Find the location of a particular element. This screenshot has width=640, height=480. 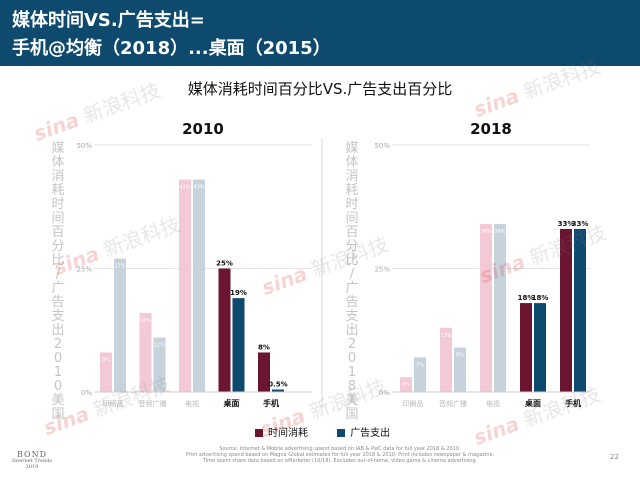

data-label: 27% is located at coordinates (119, 267).